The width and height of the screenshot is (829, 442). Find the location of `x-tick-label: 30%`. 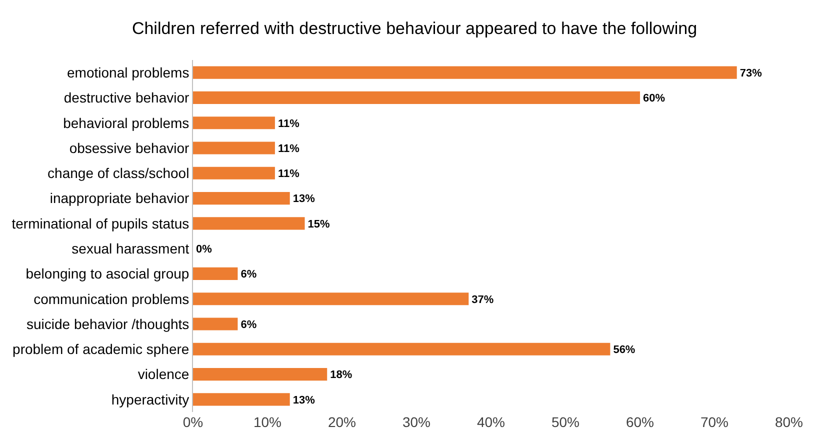

x-tick-label: 30% is located at coordinates (416, 422).